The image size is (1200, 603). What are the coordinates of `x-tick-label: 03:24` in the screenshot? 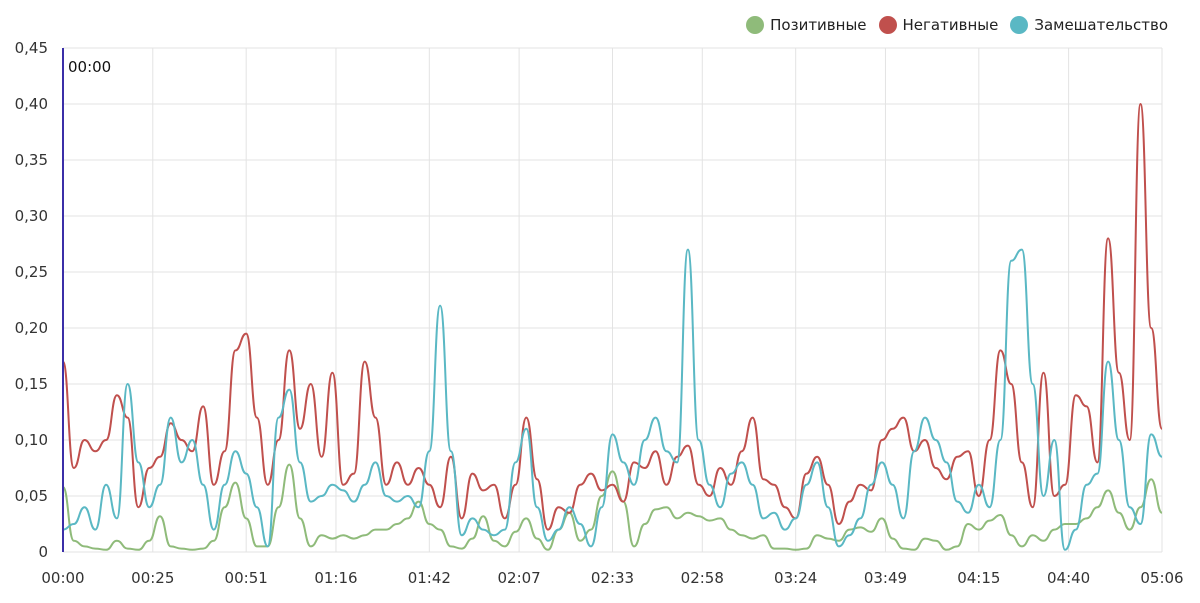 It's located at (795, 578).